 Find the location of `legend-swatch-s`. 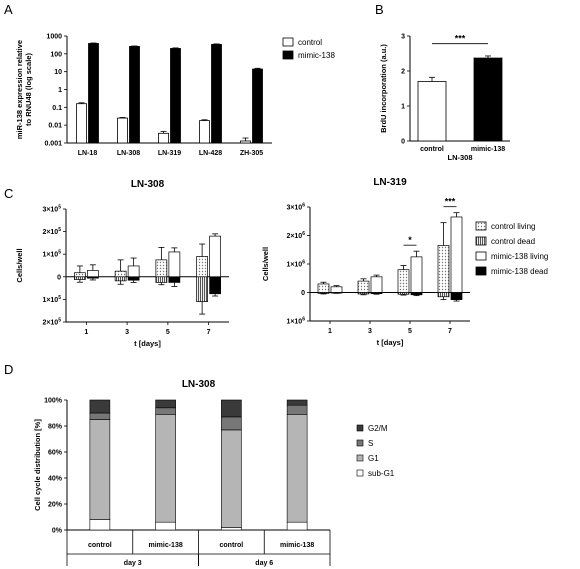

legend-swatch-s is located at coordinates (360, 443).